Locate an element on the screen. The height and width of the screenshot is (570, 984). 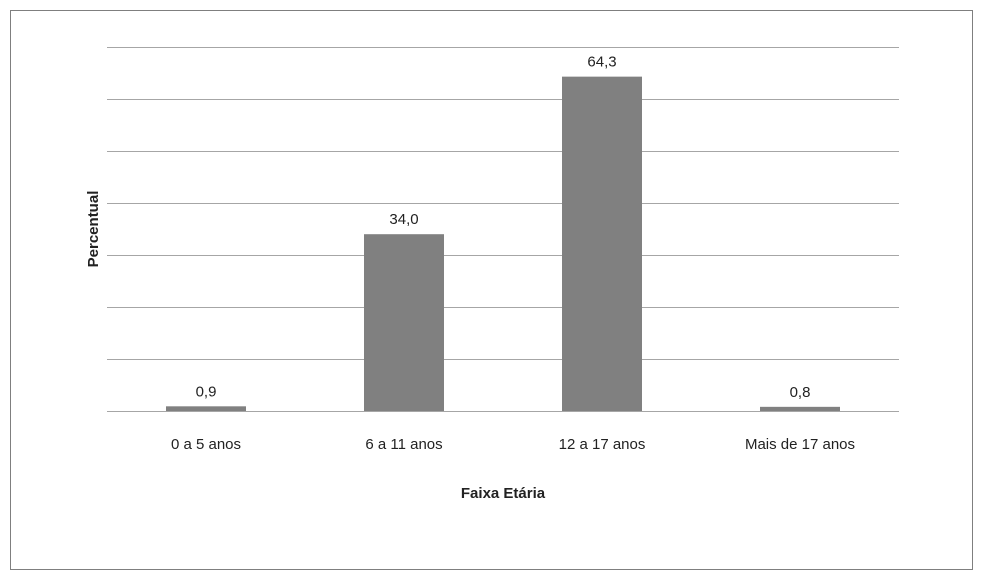
x-tick-label-1: 6 a 11 anos is located at coordinates (403, 444).